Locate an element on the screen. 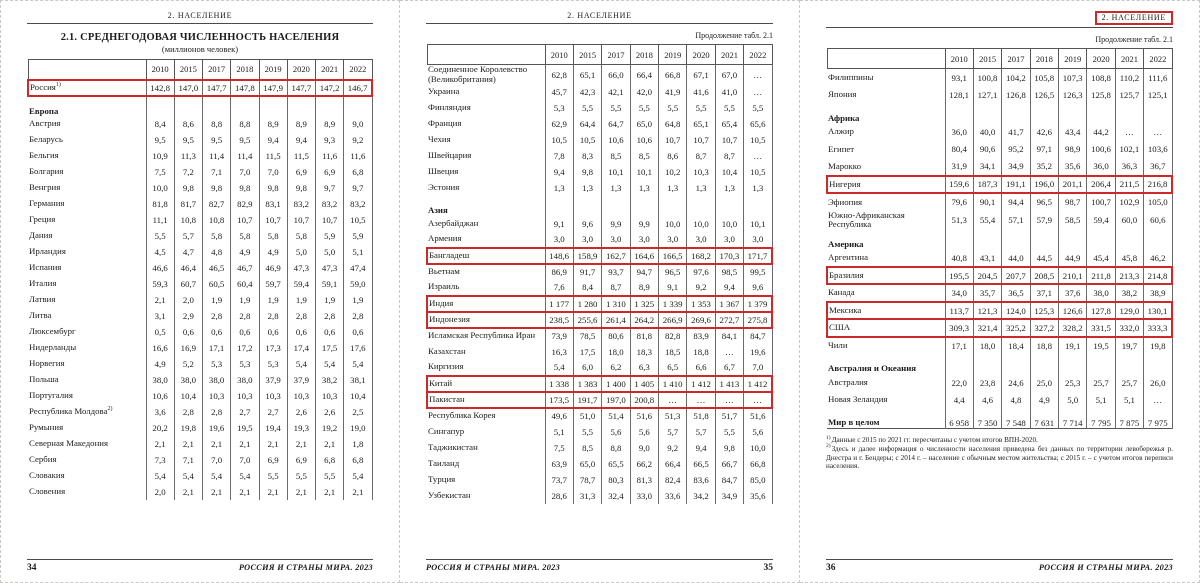  population-value: 171,7 is located at coordinates (758, 255).